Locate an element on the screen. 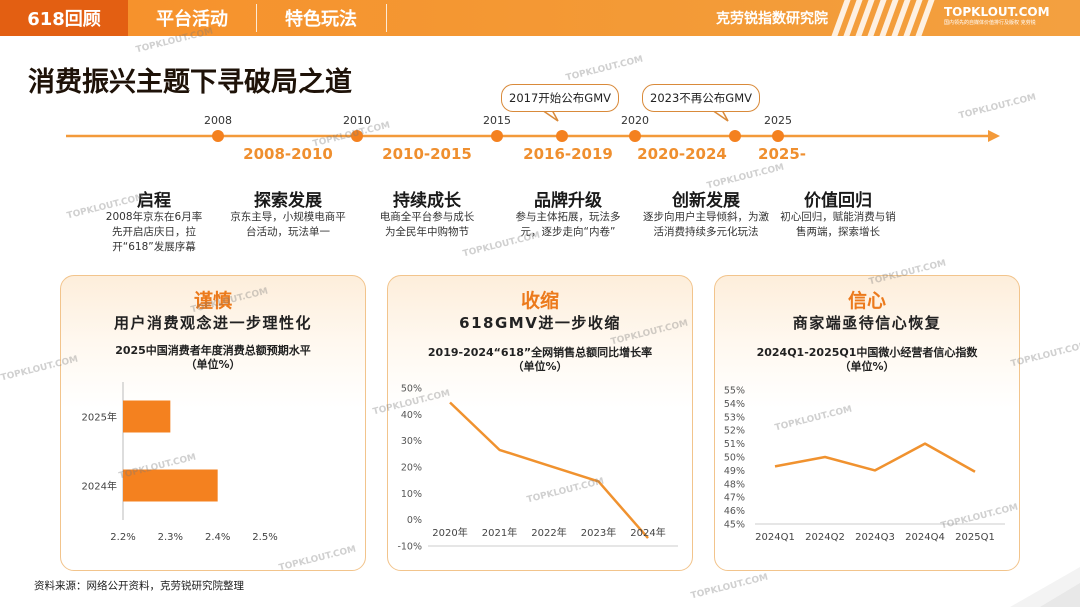 This screenshot has width=1080, height=607. year-label: 2015 is located at coordinates (497, 120).